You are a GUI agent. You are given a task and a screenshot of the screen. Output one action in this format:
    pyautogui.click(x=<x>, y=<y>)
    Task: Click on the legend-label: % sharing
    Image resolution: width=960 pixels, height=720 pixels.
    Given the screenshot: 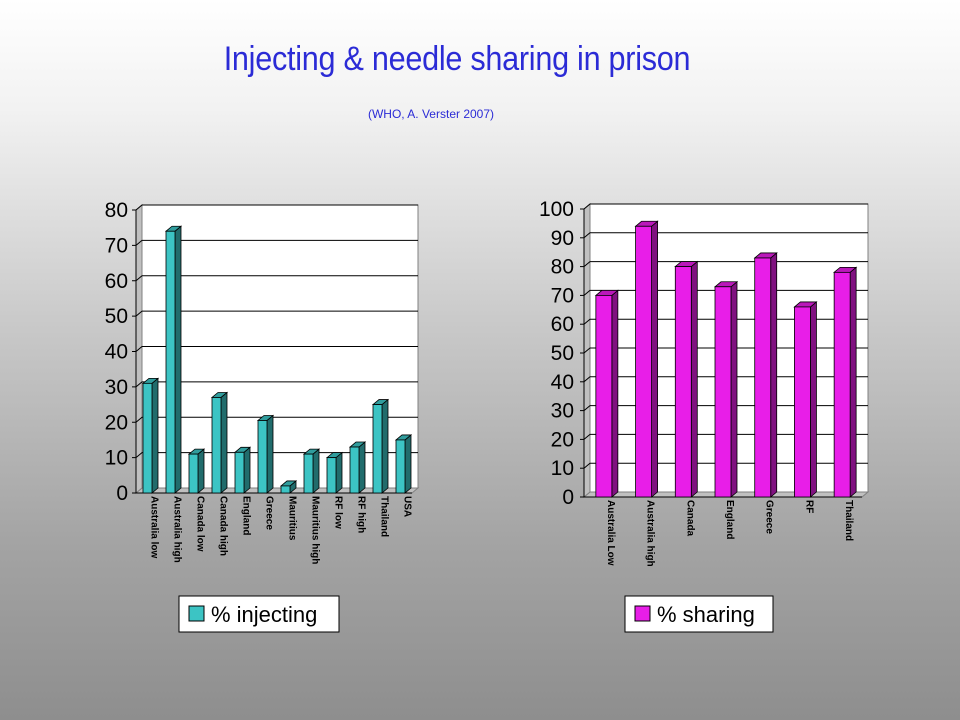 What is the action you would take?
    pyautogui.click(x=706, y=614)
    